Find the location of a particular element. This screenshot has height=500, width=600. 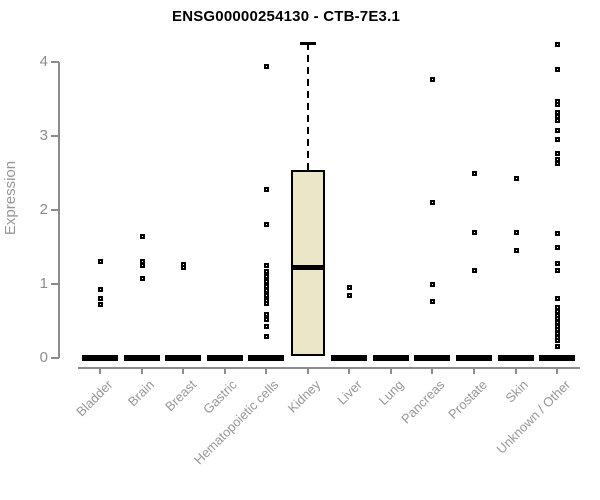

x-axis-tick-label: Liver is located at coordinates (349, 392).